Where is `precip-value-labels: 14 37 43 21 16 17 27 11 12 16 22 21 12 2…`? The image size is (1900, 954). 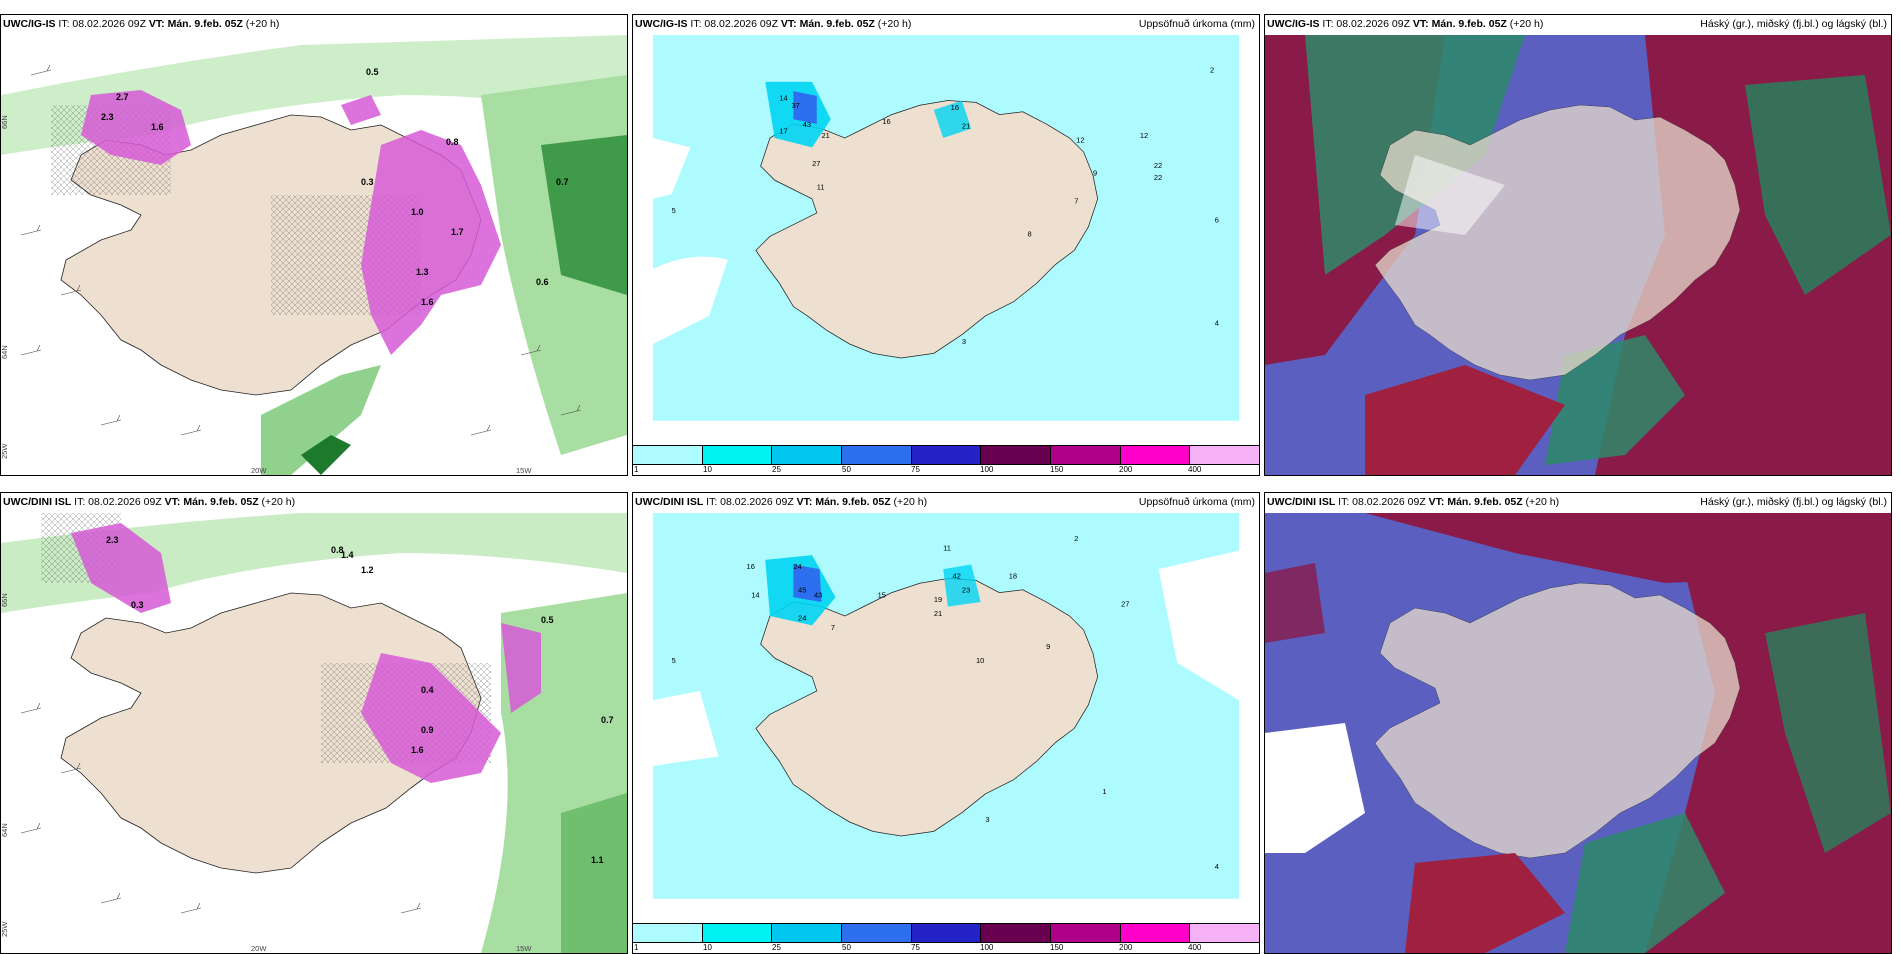 precip-value-labels: 14 37 43 21 16 17 27 11 12 16 22 21 12 2… is located at coordinates (945, 205).